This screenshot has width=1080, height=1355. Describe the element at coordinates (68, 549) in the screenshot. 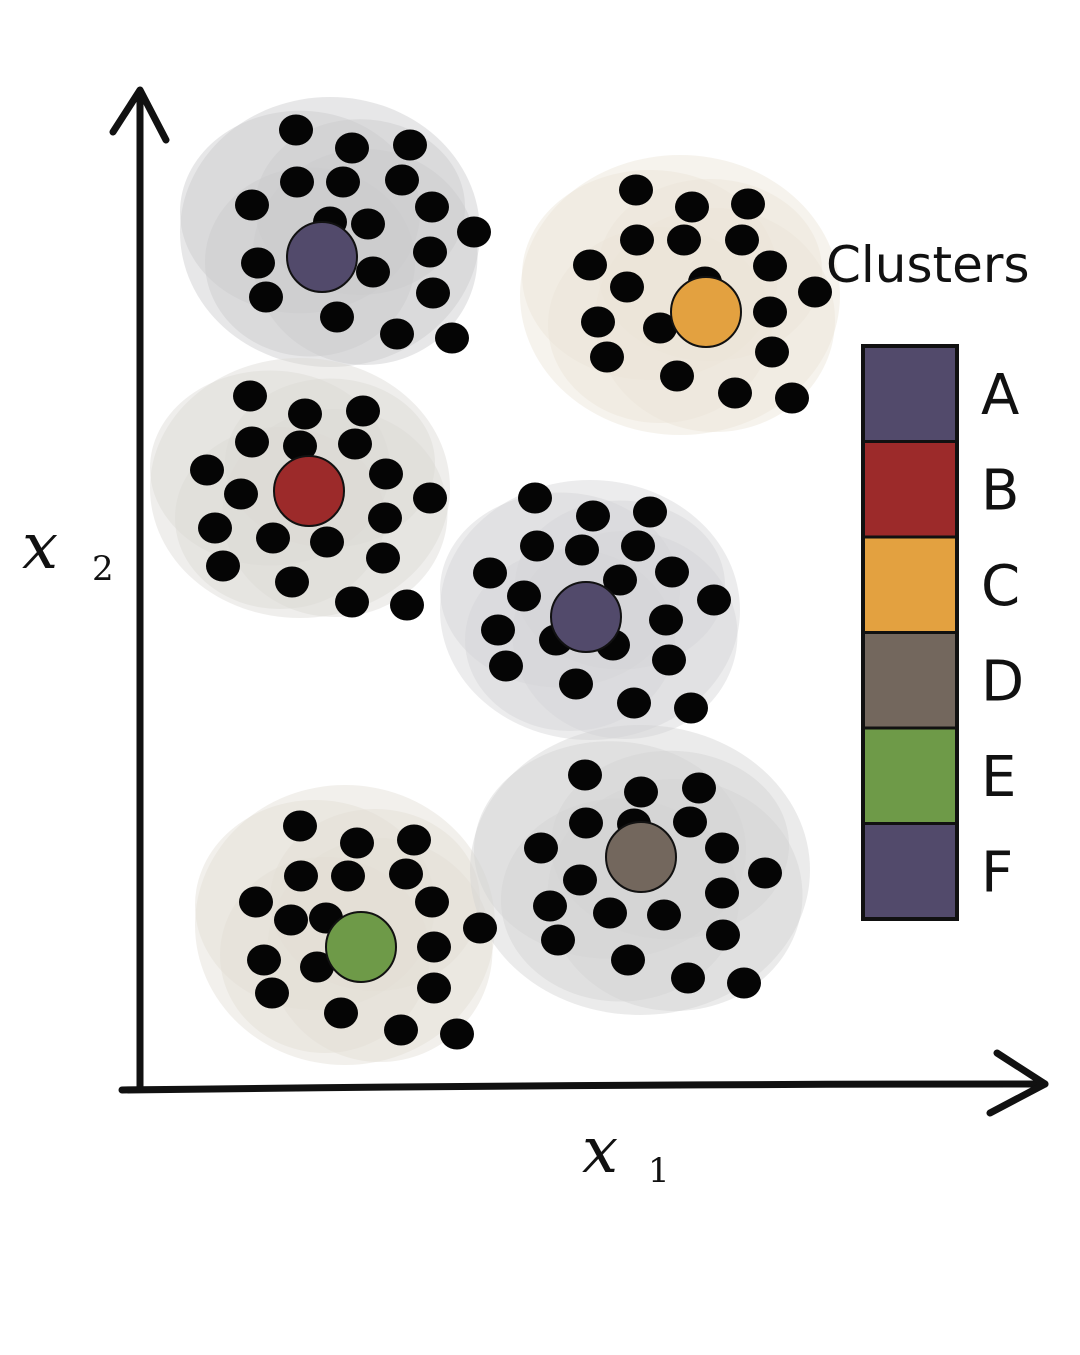

I see `y-axis-label: x 2` at that location.